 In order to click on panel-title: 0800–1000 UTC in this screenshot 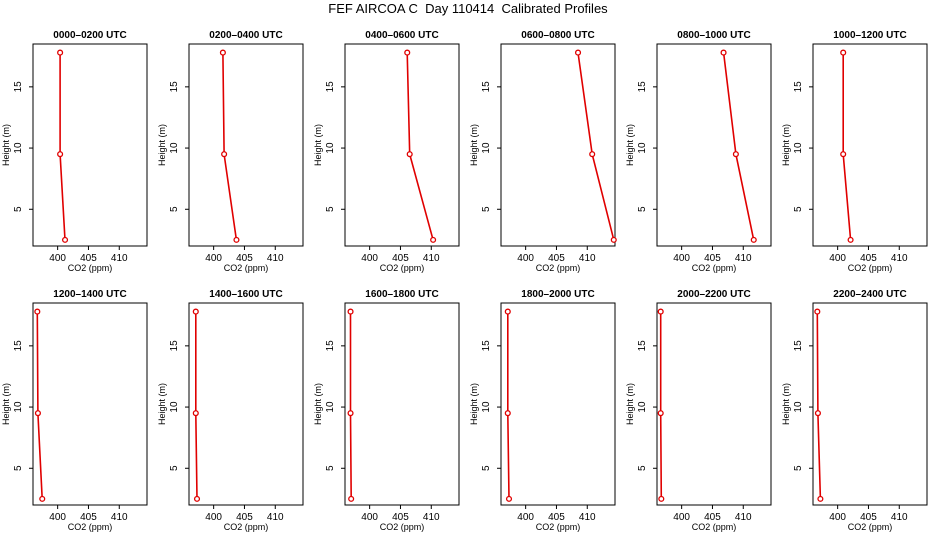, I will do `click(713, 35)`.